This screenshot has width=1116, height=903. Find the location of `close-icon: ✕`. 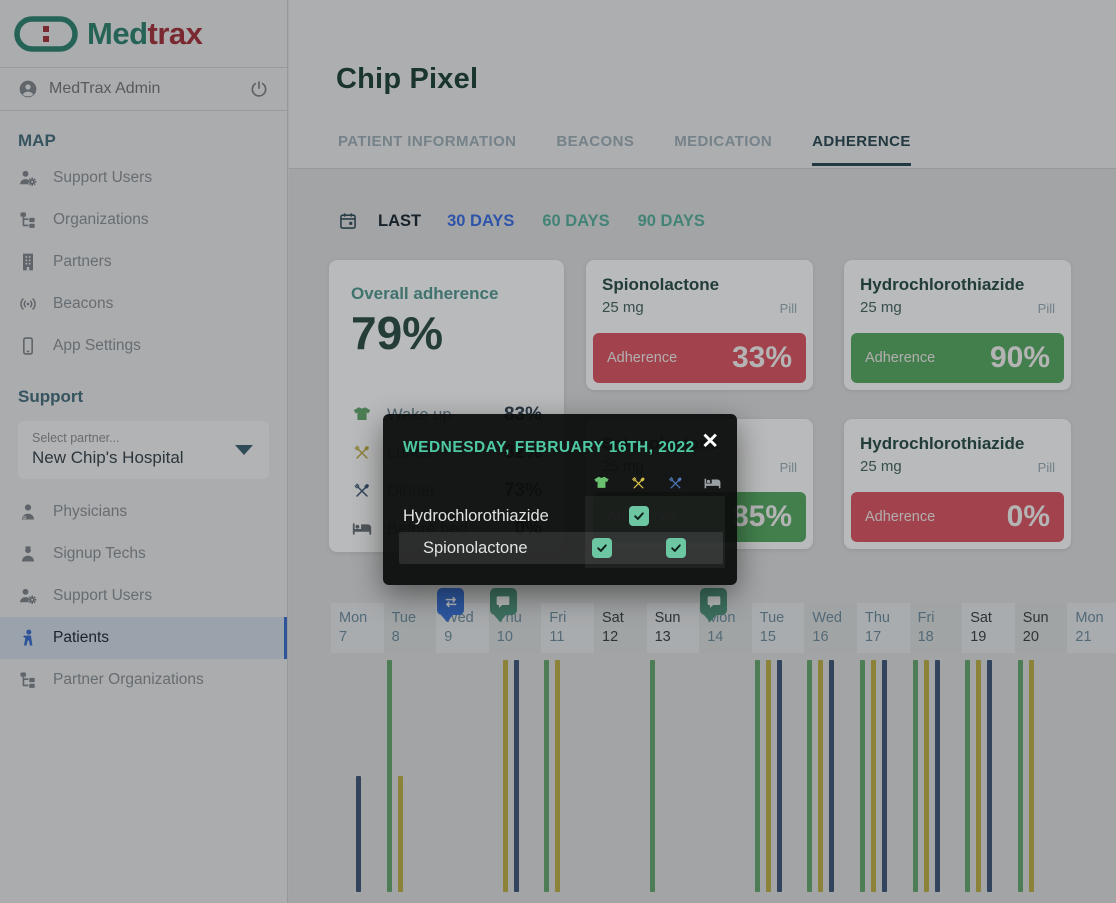

close-icon: ✕ is located at coordinates (710, 441).